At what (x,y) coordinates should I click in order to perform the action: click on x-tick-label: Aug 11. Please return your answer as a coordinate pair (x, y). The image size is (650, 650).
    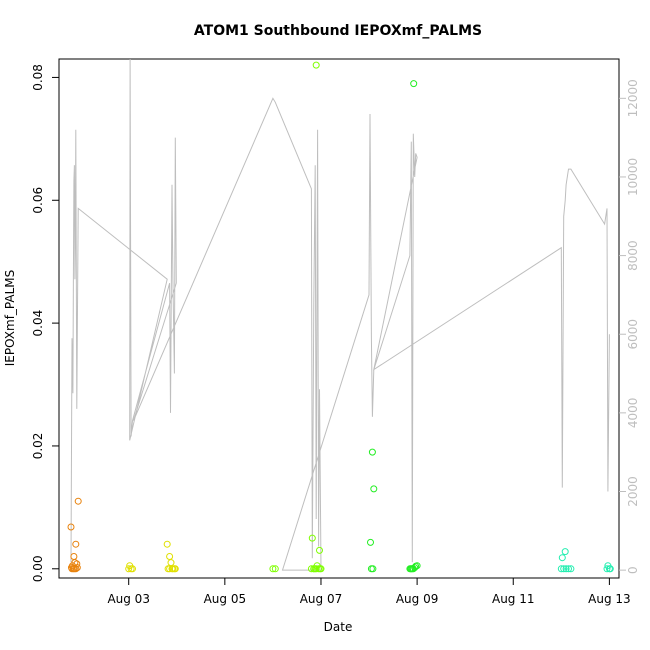
    Looking at the image, I should click on (513, 599).